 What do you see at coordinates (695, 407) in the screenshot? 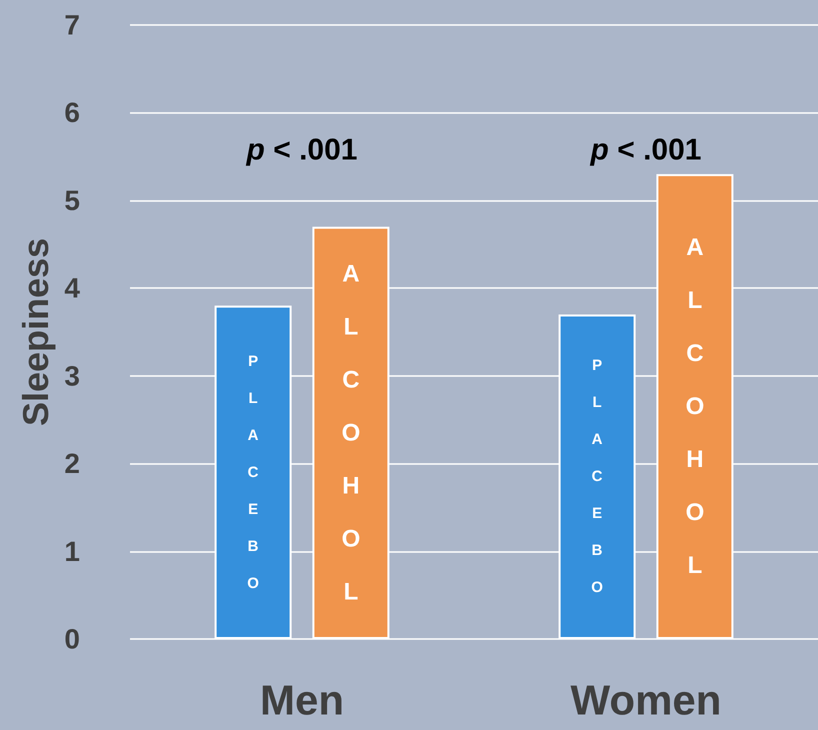
I see `text: ALCOHOL` at bounding box center [695, 407].